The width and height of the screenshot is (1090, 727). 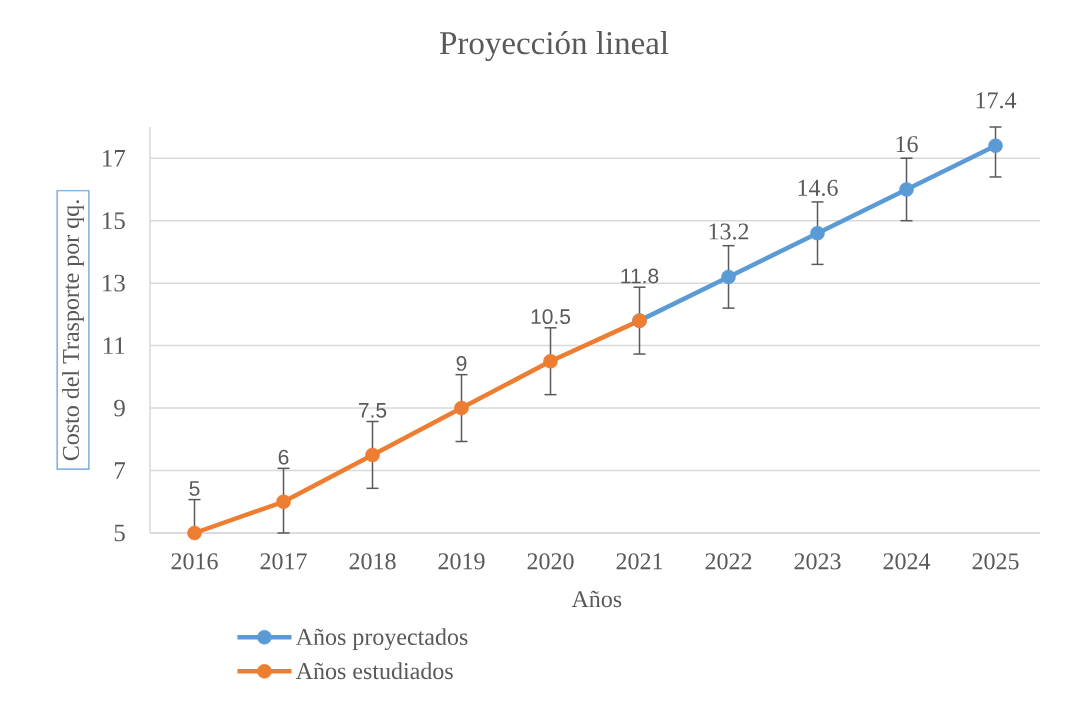 What do you see at coordinates (996, 100) in the screenshot?
I see `data-label: 17.4` at bounding box center [996, 100].